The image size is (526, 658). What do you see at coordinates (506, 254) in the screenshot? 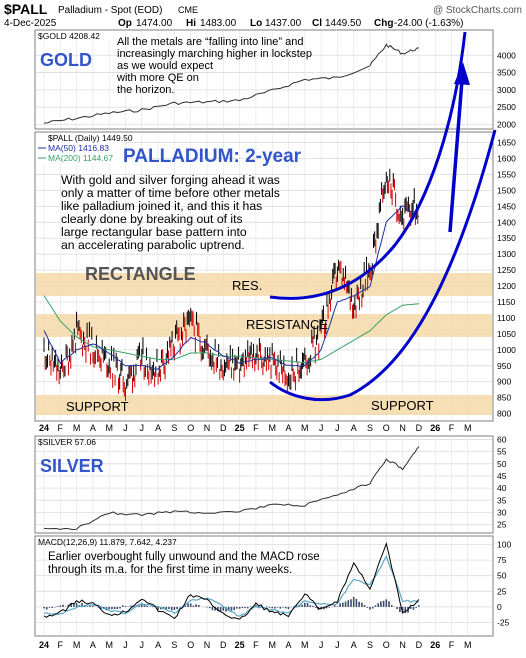
I see `y-tick-label: 1300` at bounding box center [506, 254].